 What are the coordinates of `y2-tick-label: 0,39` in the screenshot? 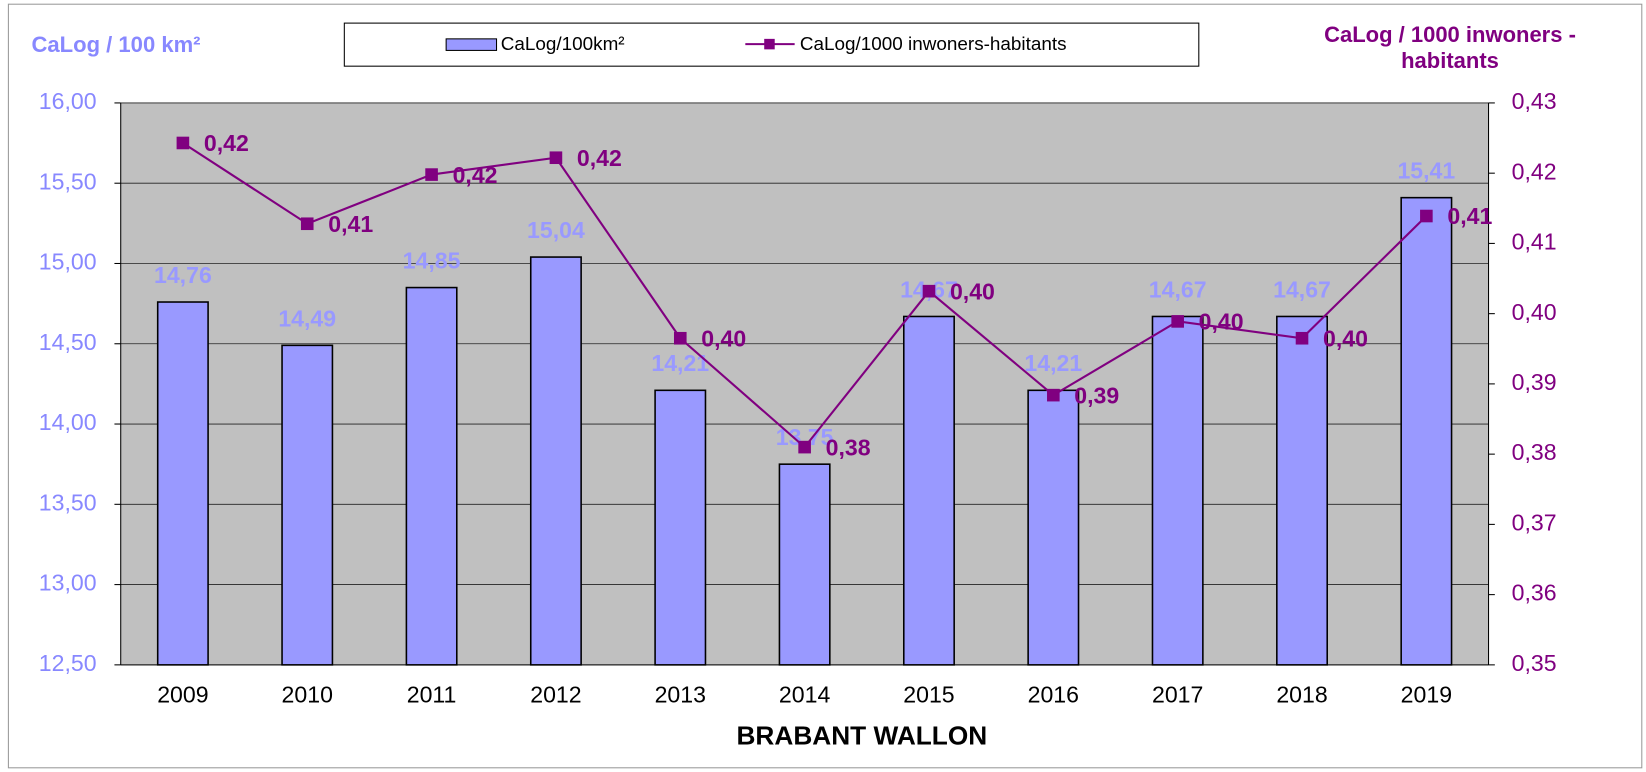 It's located at (1534, 382).